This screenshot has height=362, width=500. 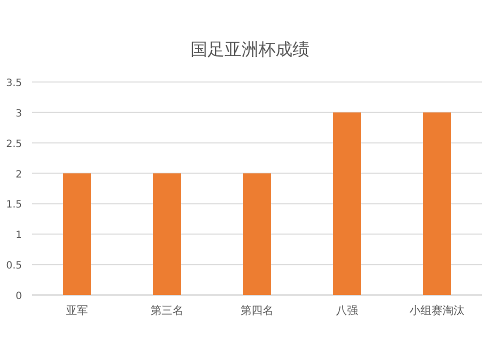 I want to click on y-tick-label: 2, so click(x=19, y=174).